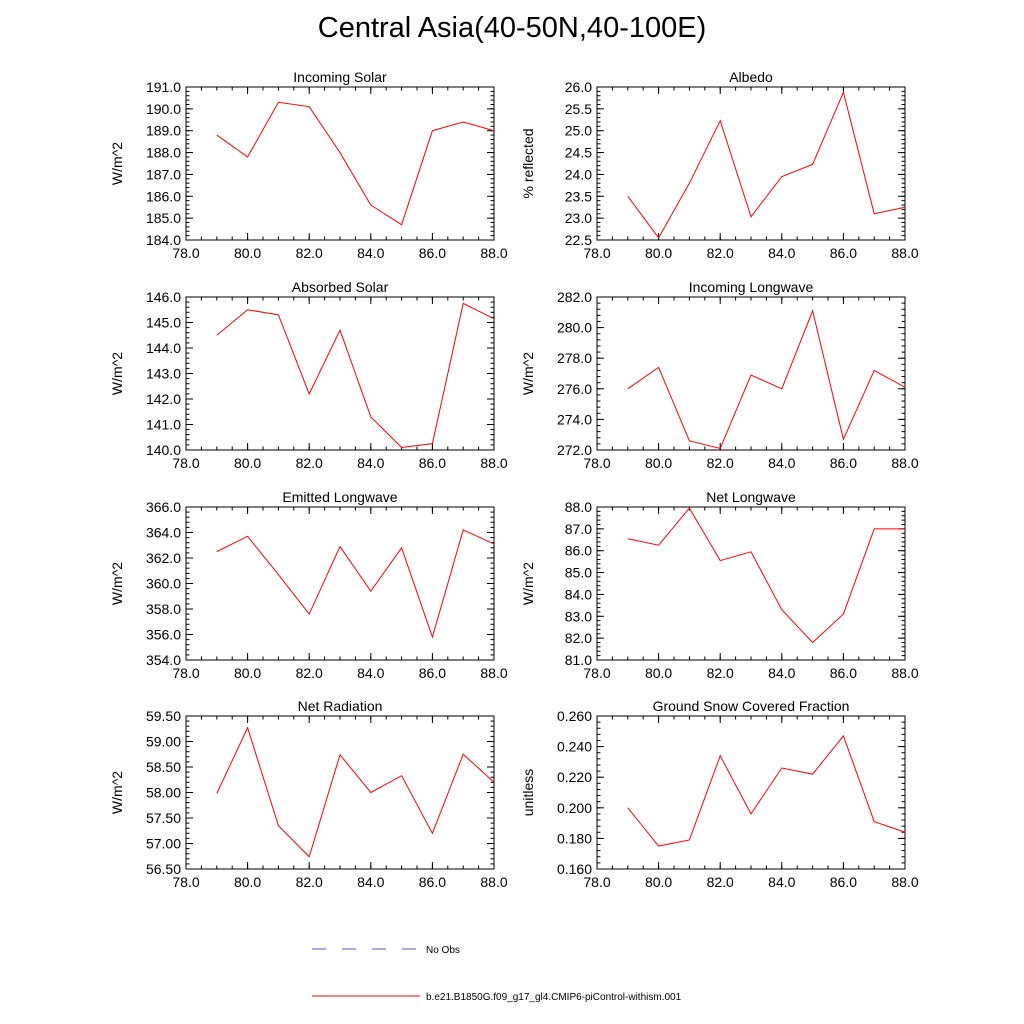  Describe the element at coordinates (574, 747) in the screenshot. I see `y-tick-label: 0.240` at that location.